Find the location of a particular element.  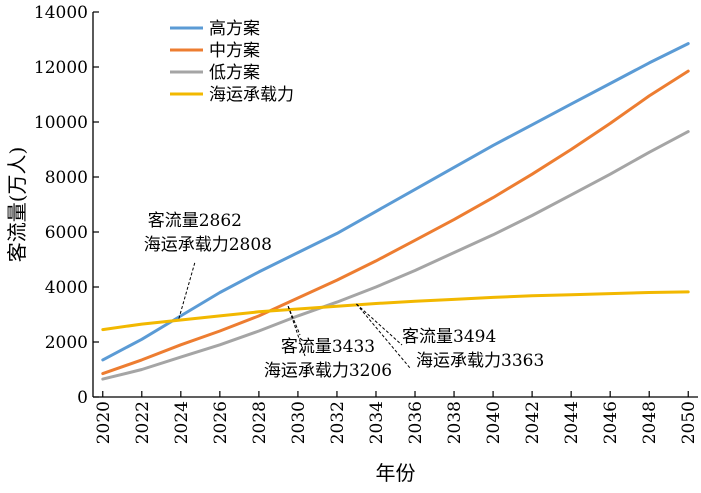

annotation-label: 客流量2862 is located at coordinates (195, 221).